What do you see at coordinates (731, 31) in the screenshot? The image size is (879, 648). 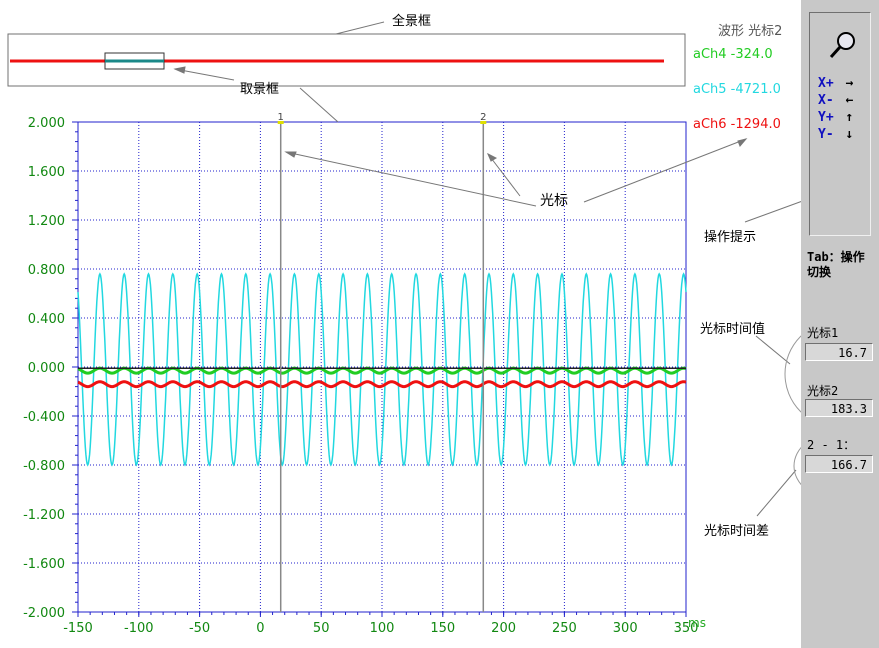 I see `mode-label: 波形` at bounding box center [731, 31].